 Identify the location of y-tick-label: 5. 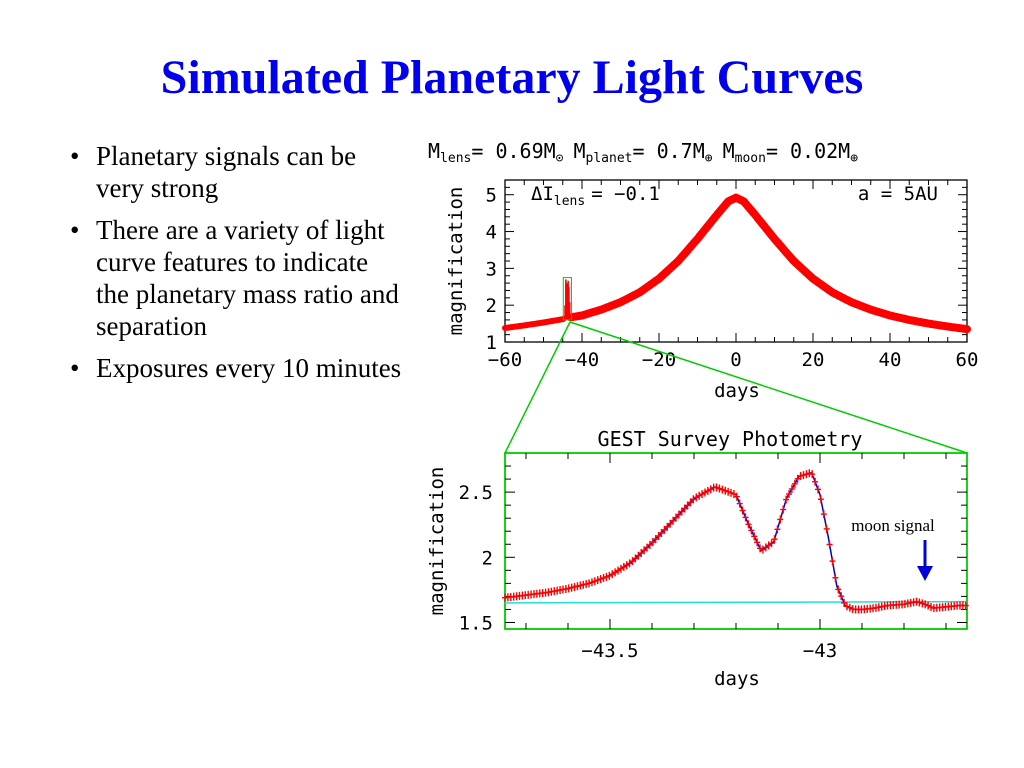
(491, 196).